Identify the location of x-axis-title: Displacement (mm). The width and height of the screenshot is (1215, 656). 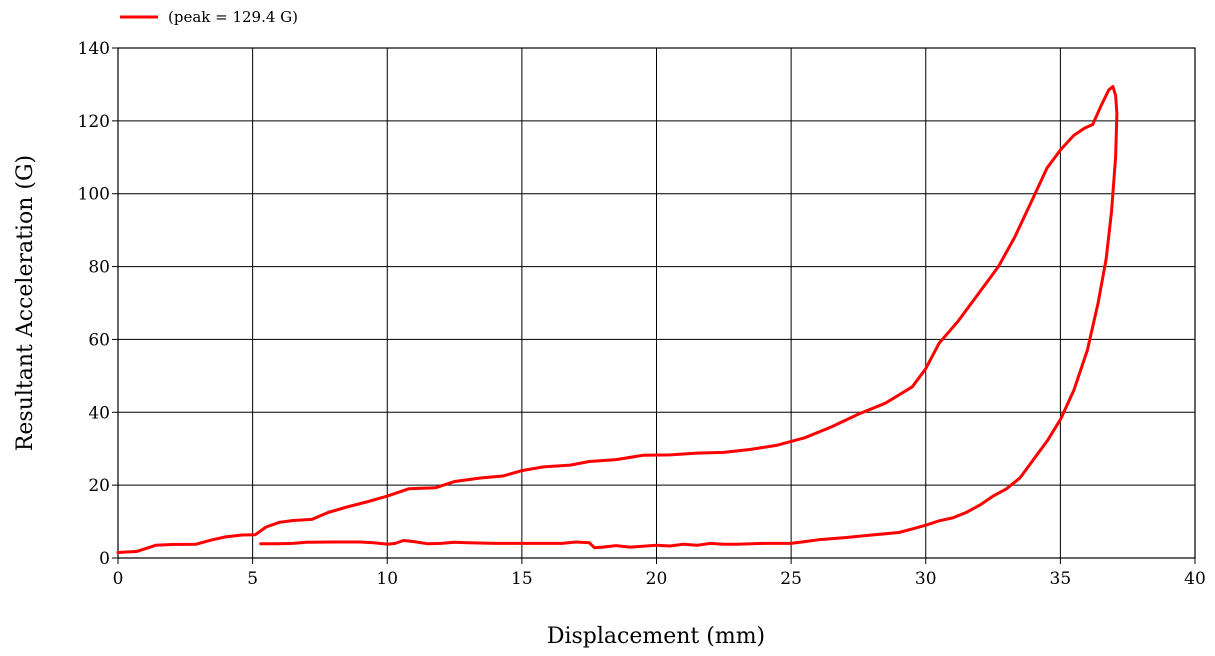
(656, 636).